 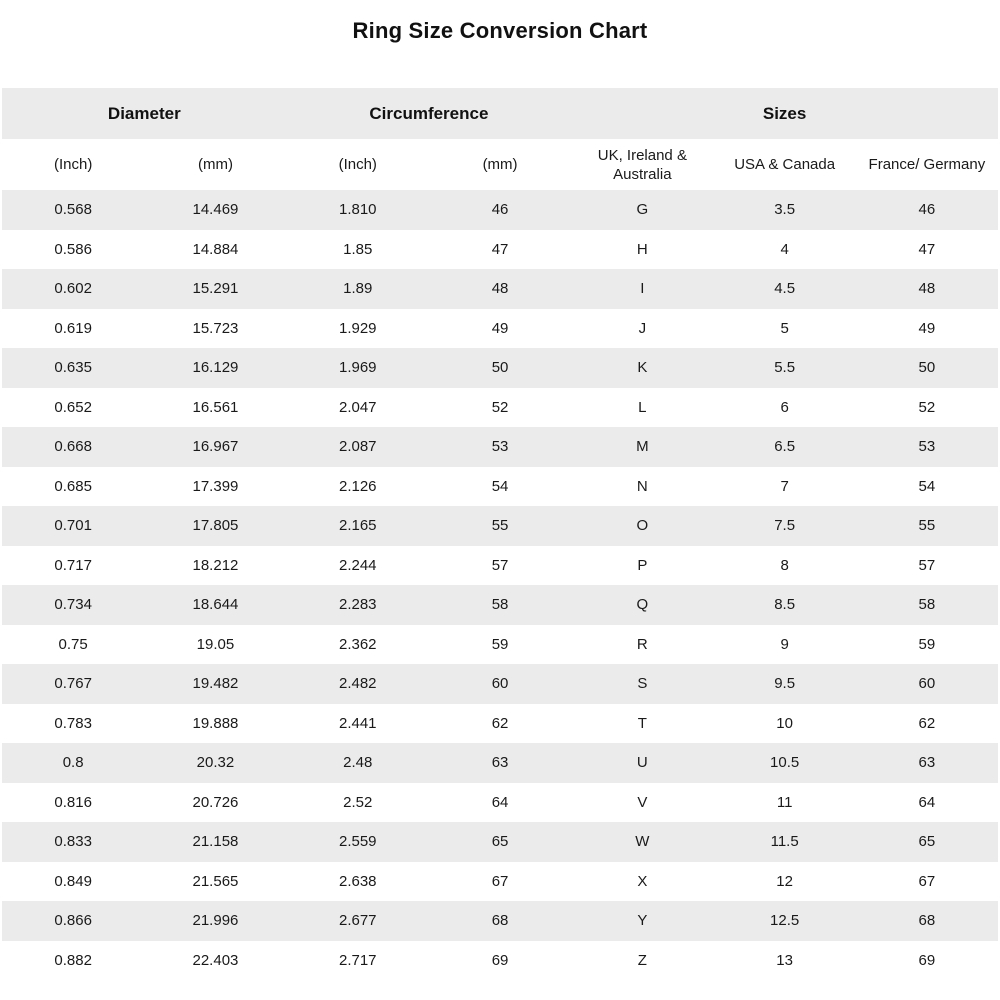 What do you see at coordinates (215, 368) in the screenshot?
I see `table-cell: 16.129` at bounding box center [215, 368].